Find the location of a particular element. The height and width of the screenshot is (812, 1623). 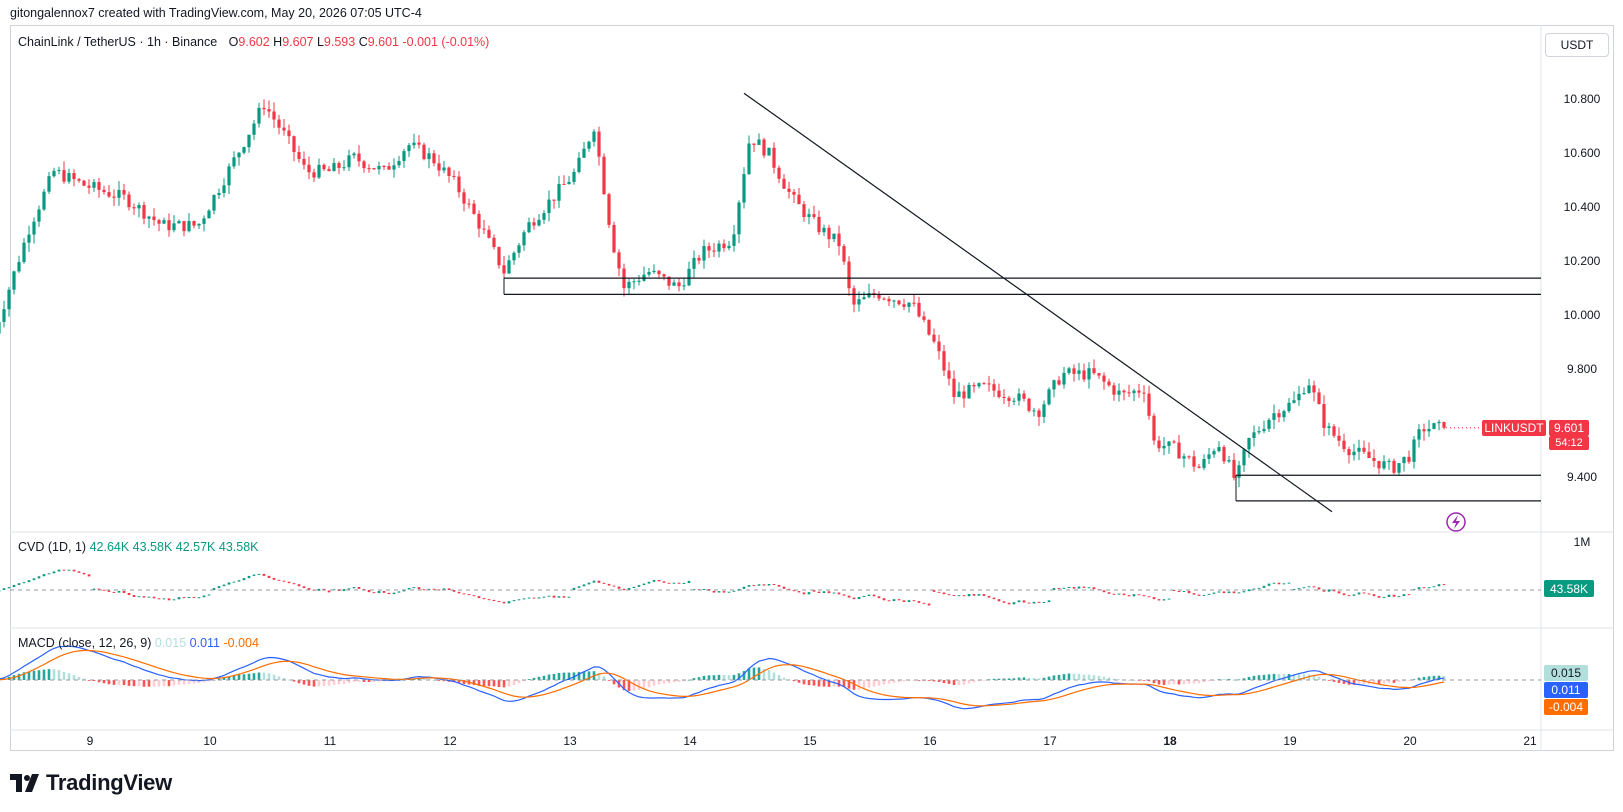

cvd-axis-label: 1M is located at coordinates (1582, 542).